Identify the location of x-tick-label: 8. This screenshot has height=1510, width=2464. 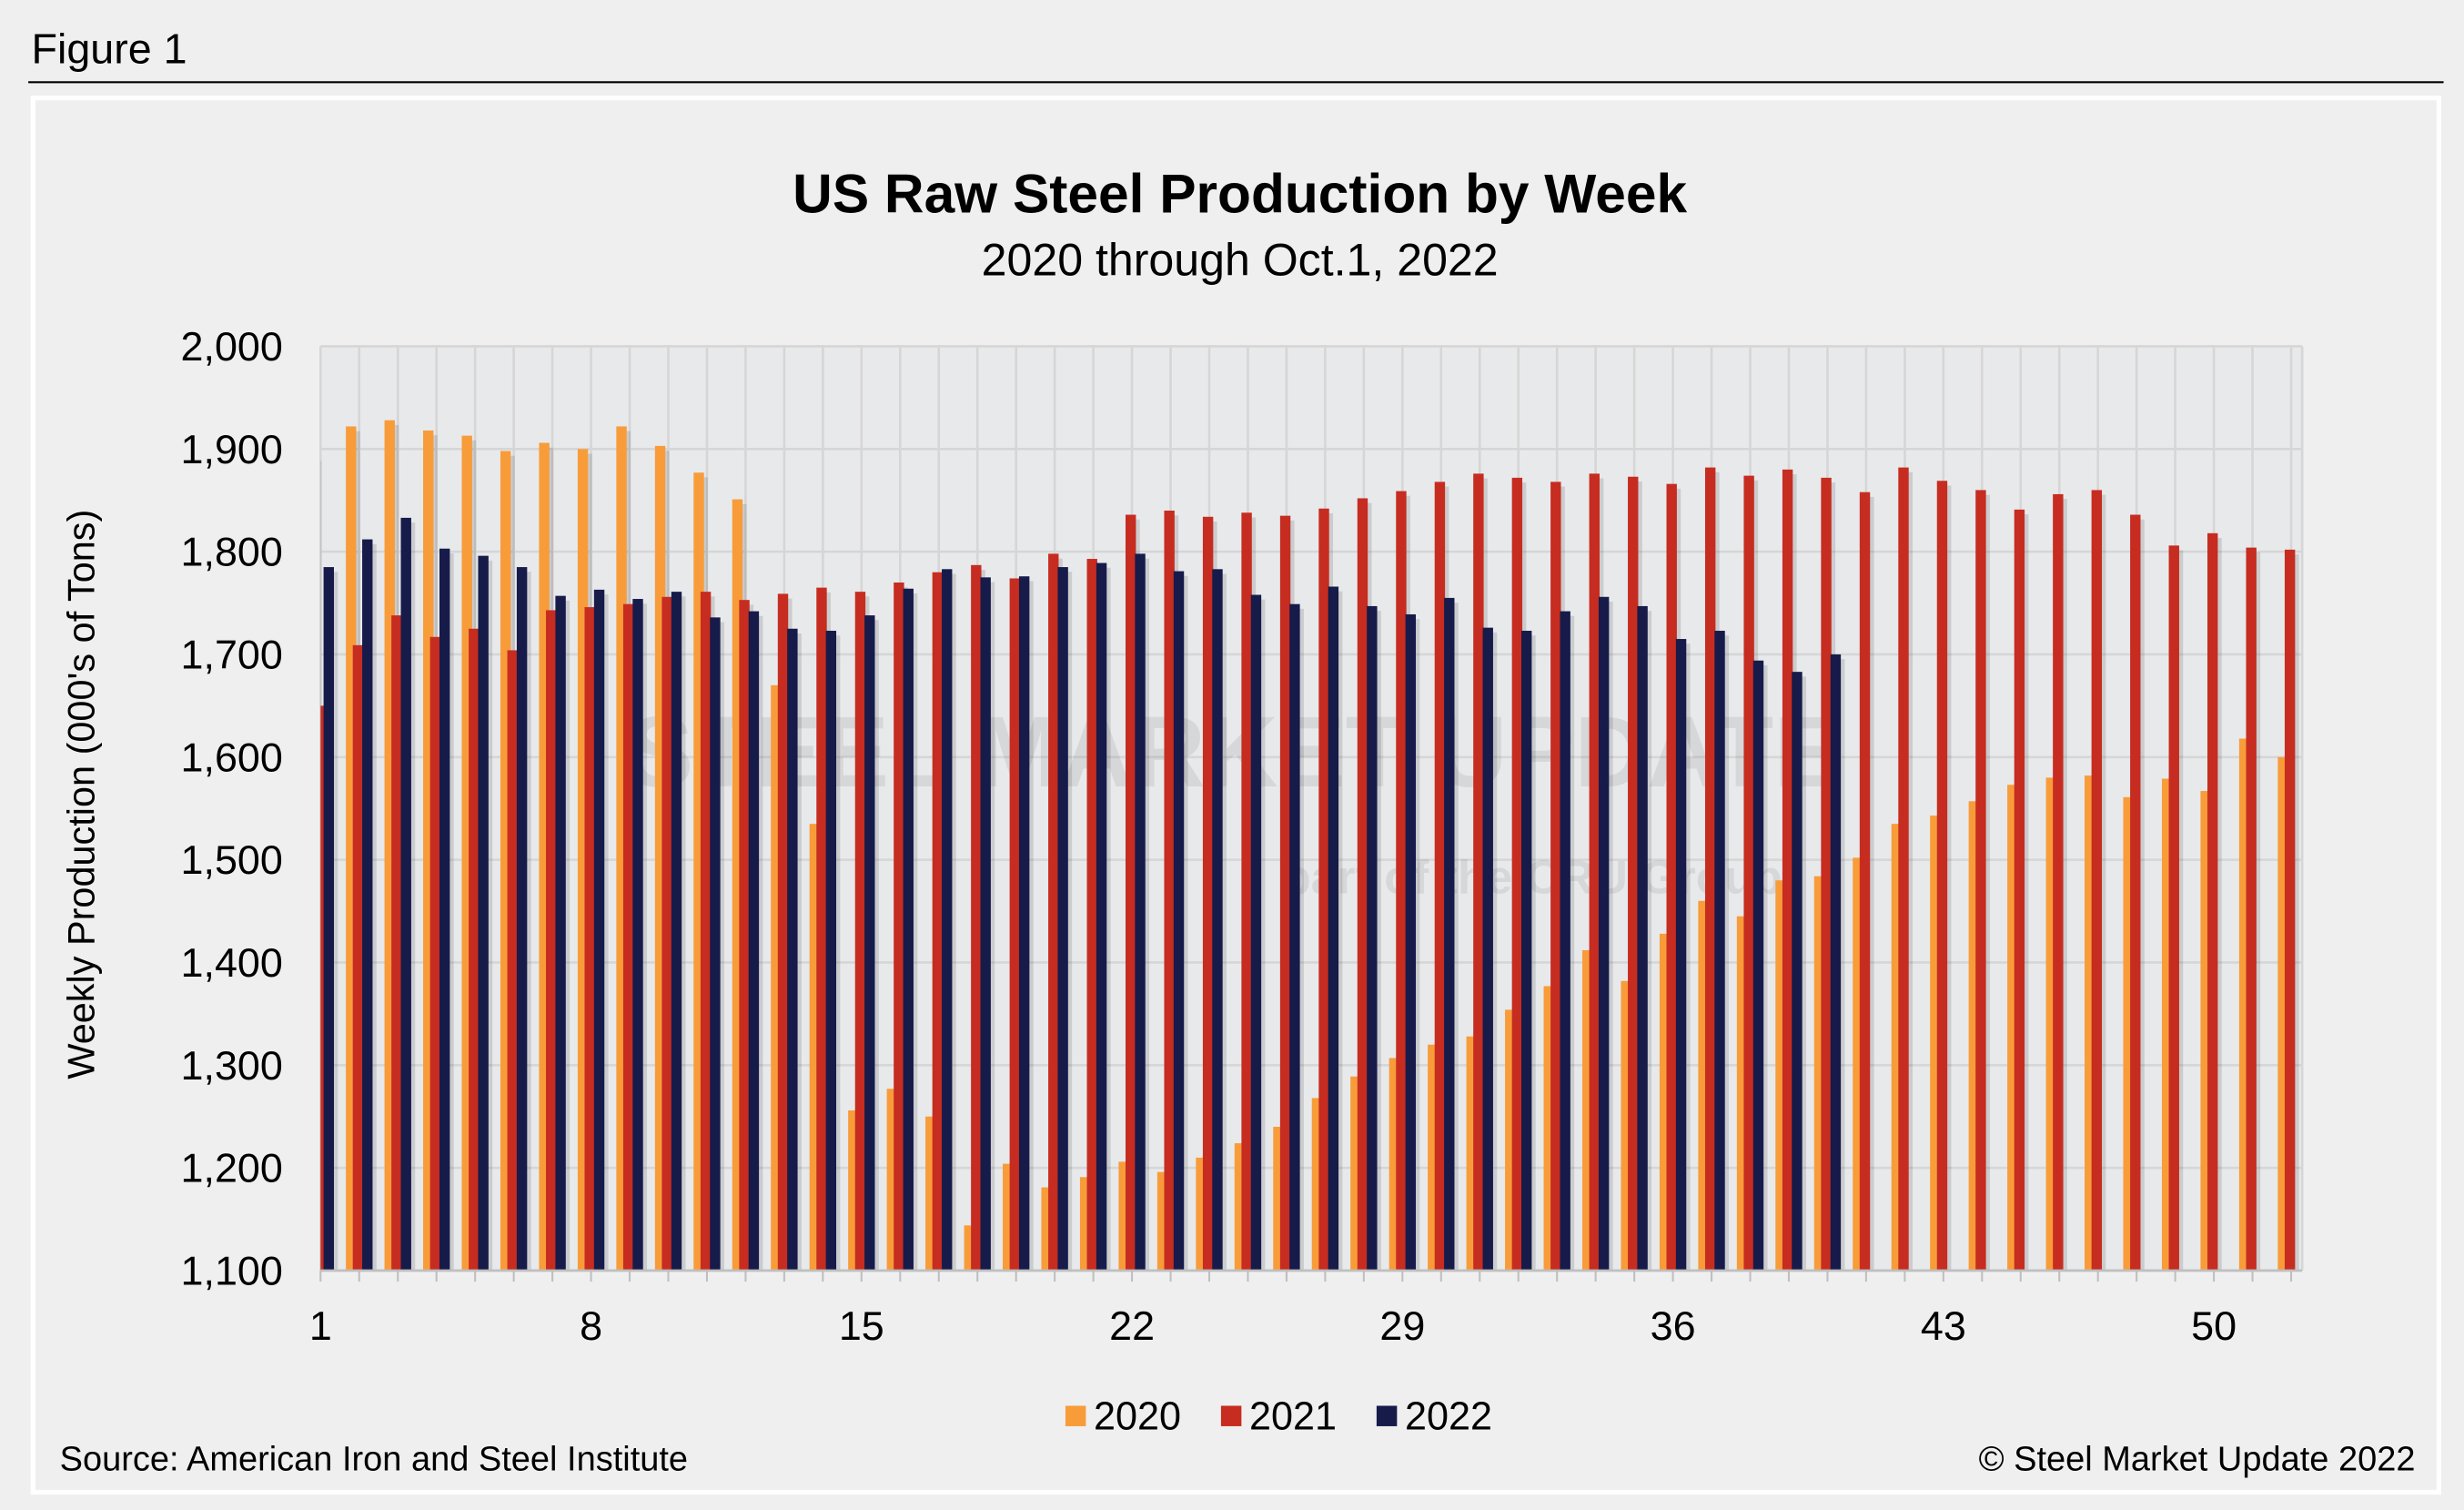
(591, 1326).